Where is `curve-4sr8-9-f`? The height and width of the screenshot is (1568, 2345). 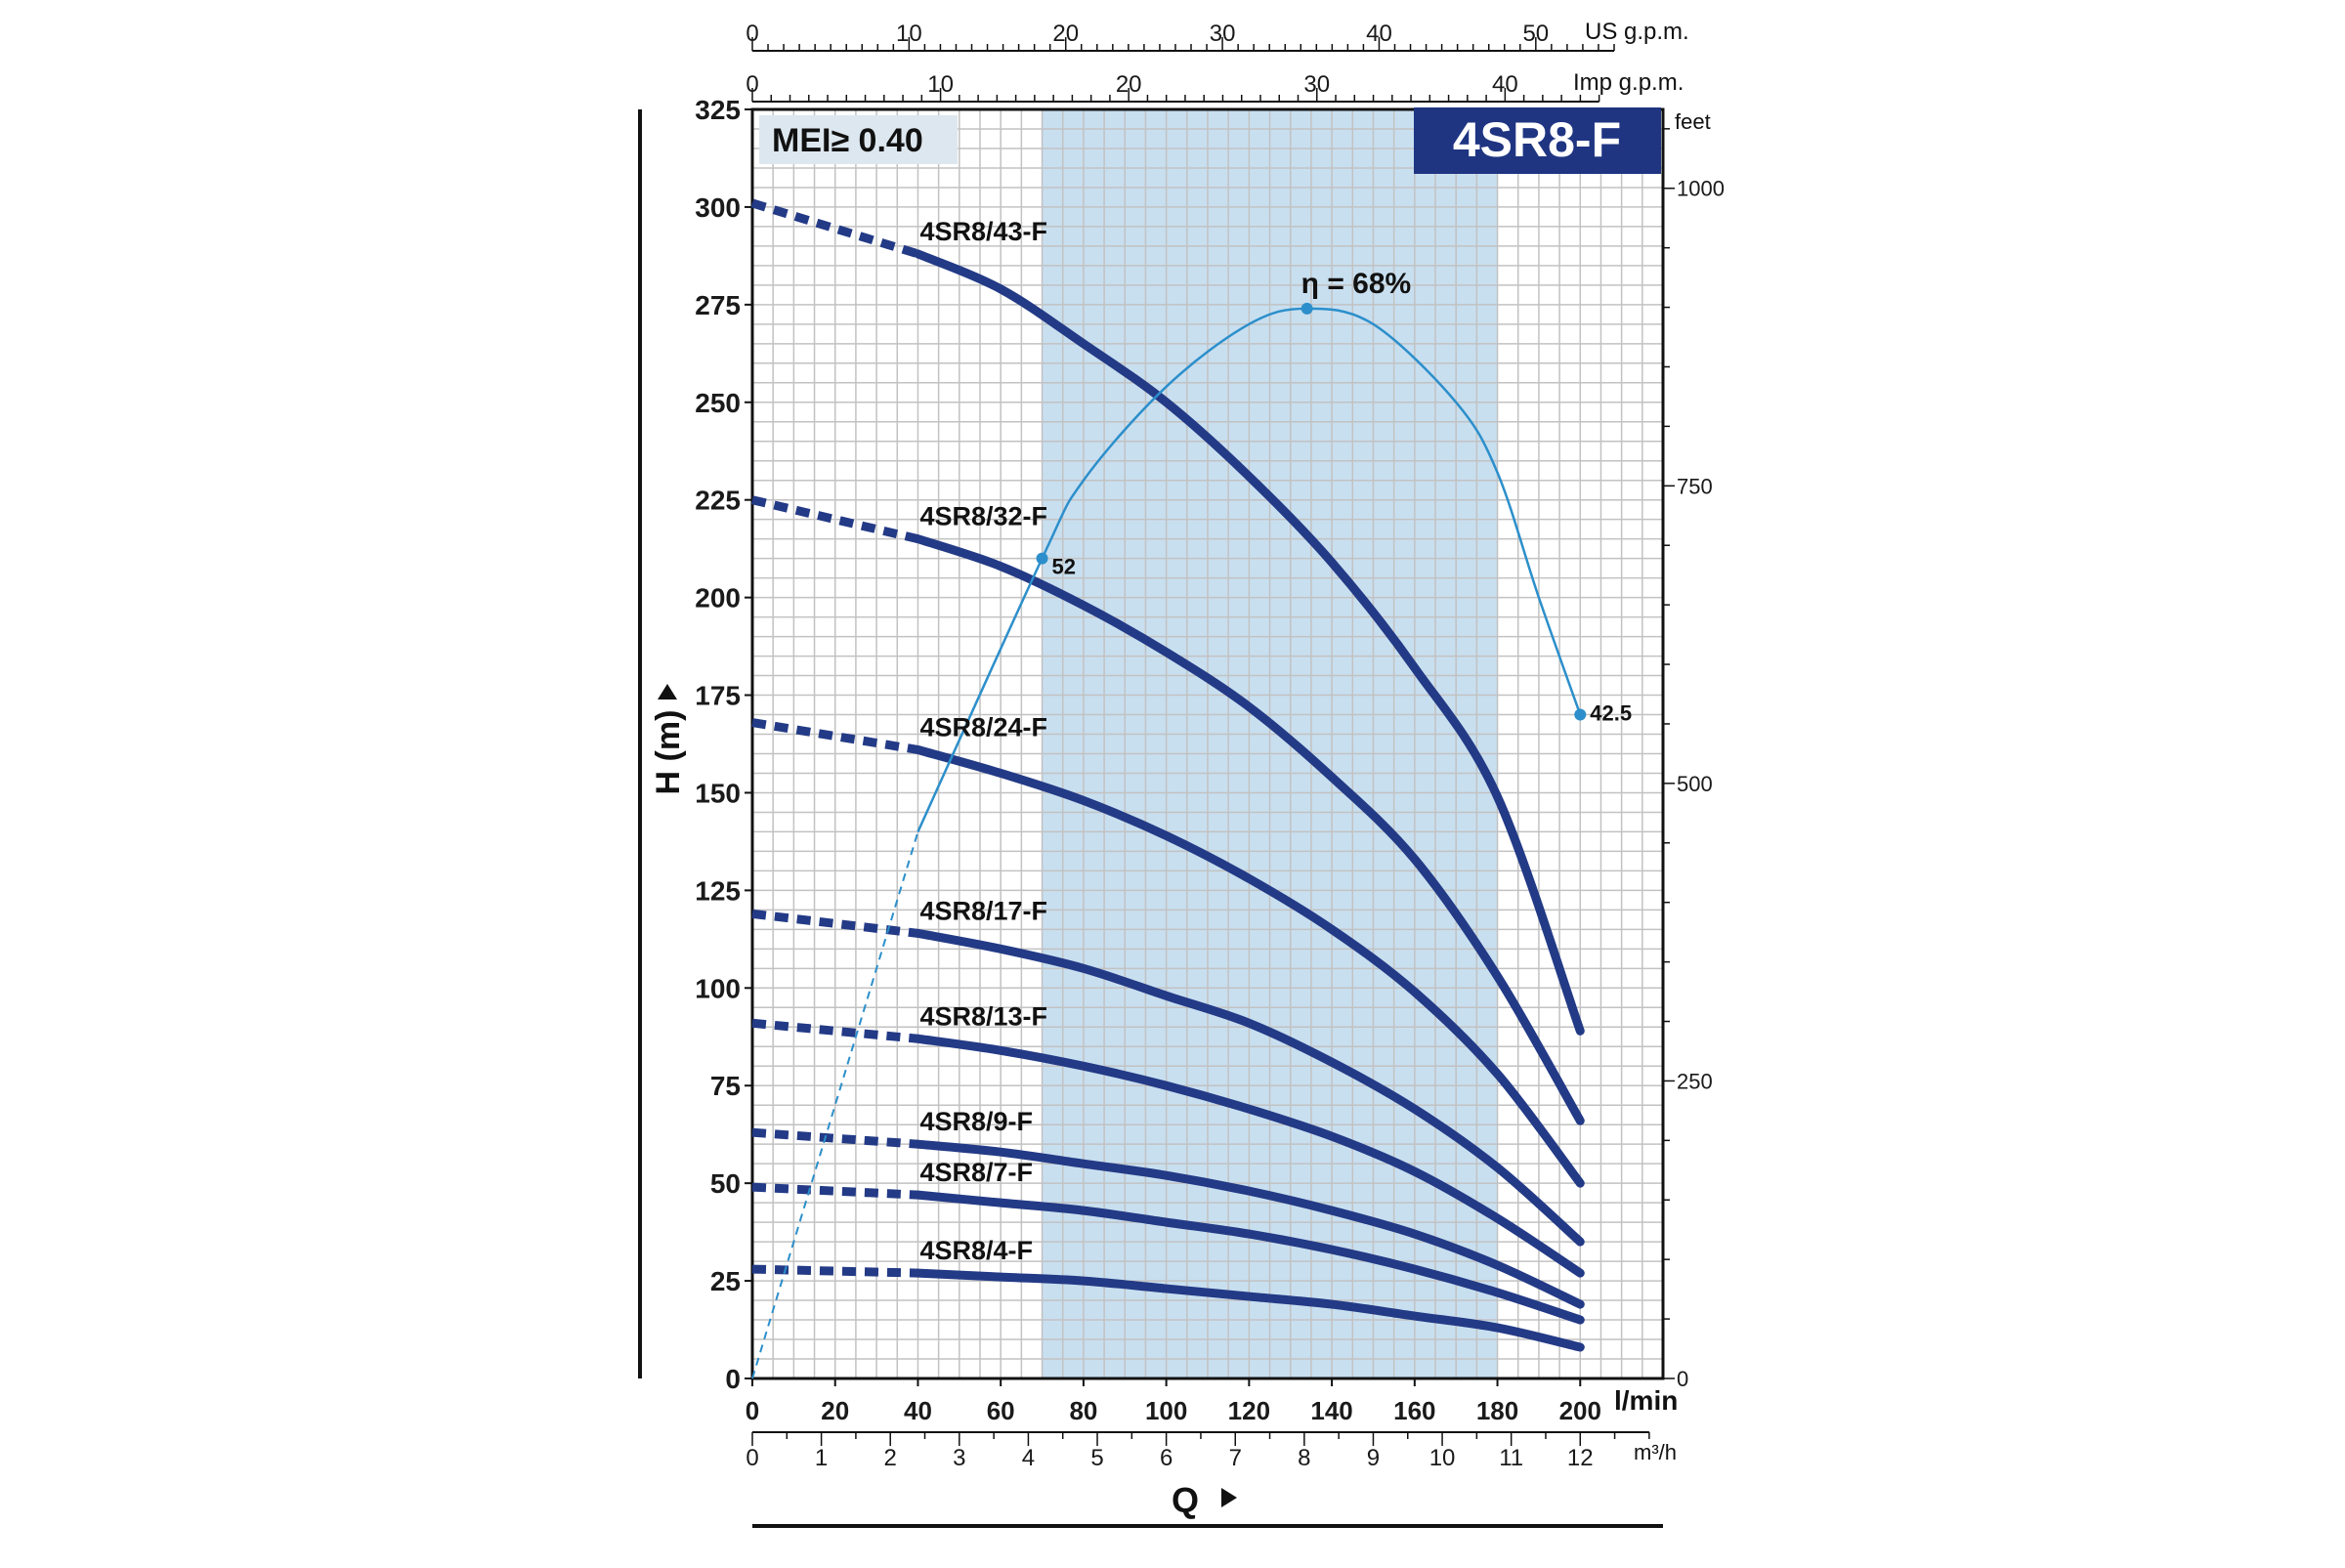 curve-4sr8-9-f is located at coordinates (1249, 1224).